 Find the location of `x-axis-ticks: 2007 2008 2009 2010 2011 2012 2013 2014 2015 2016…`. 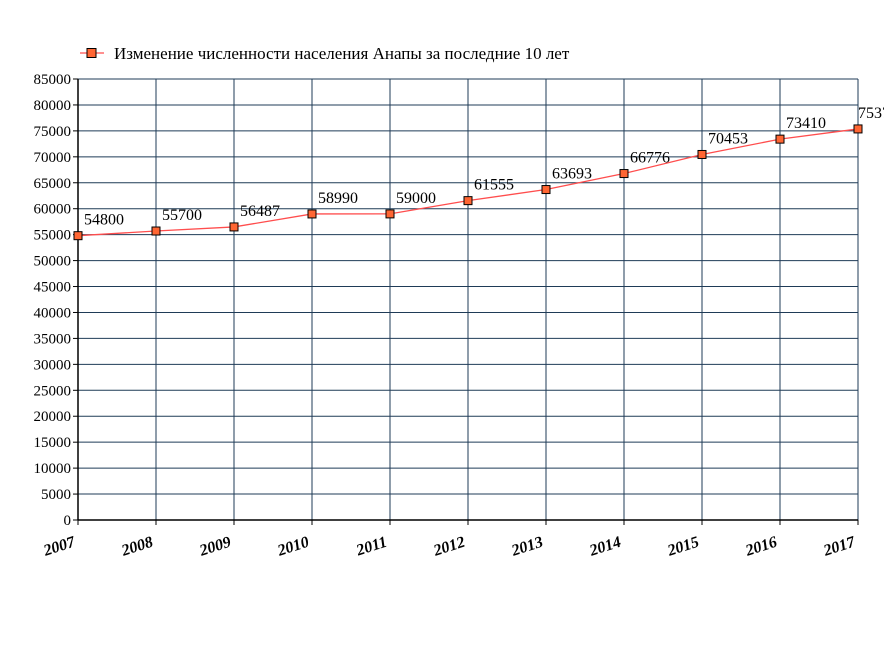

x-axis-ticks: 2007 2008 2009 2010 2011 2012 2013 2014 2015 2016… is located at coordinates (450, 540).